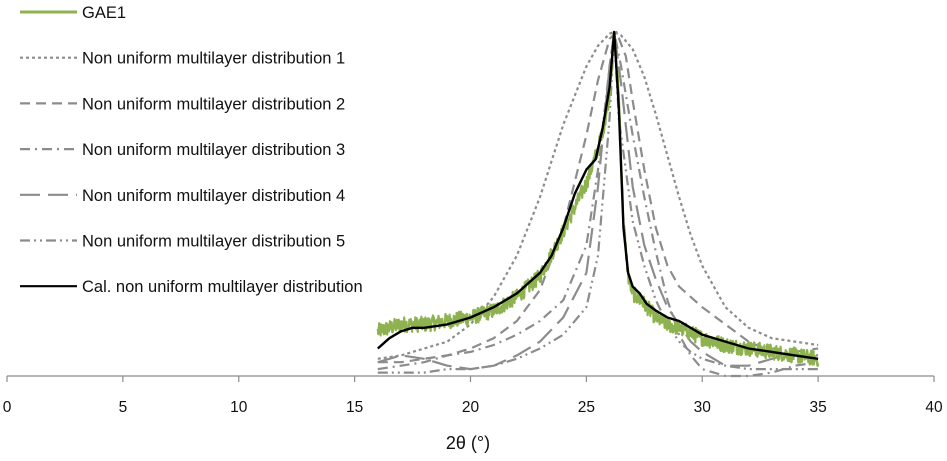  I want to click on x-tick-label: 0, so click(7, 407).